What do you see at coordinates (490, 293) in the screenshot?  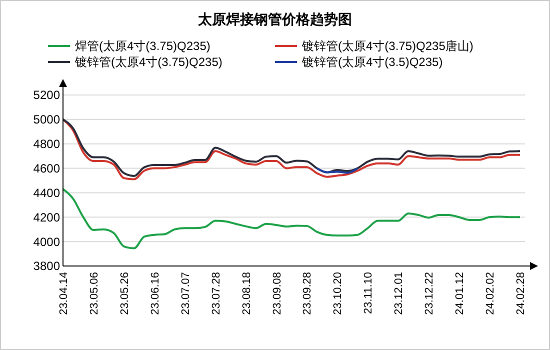 I see `x-tick-label: 24.02.02` at bounding box center [490, 293].